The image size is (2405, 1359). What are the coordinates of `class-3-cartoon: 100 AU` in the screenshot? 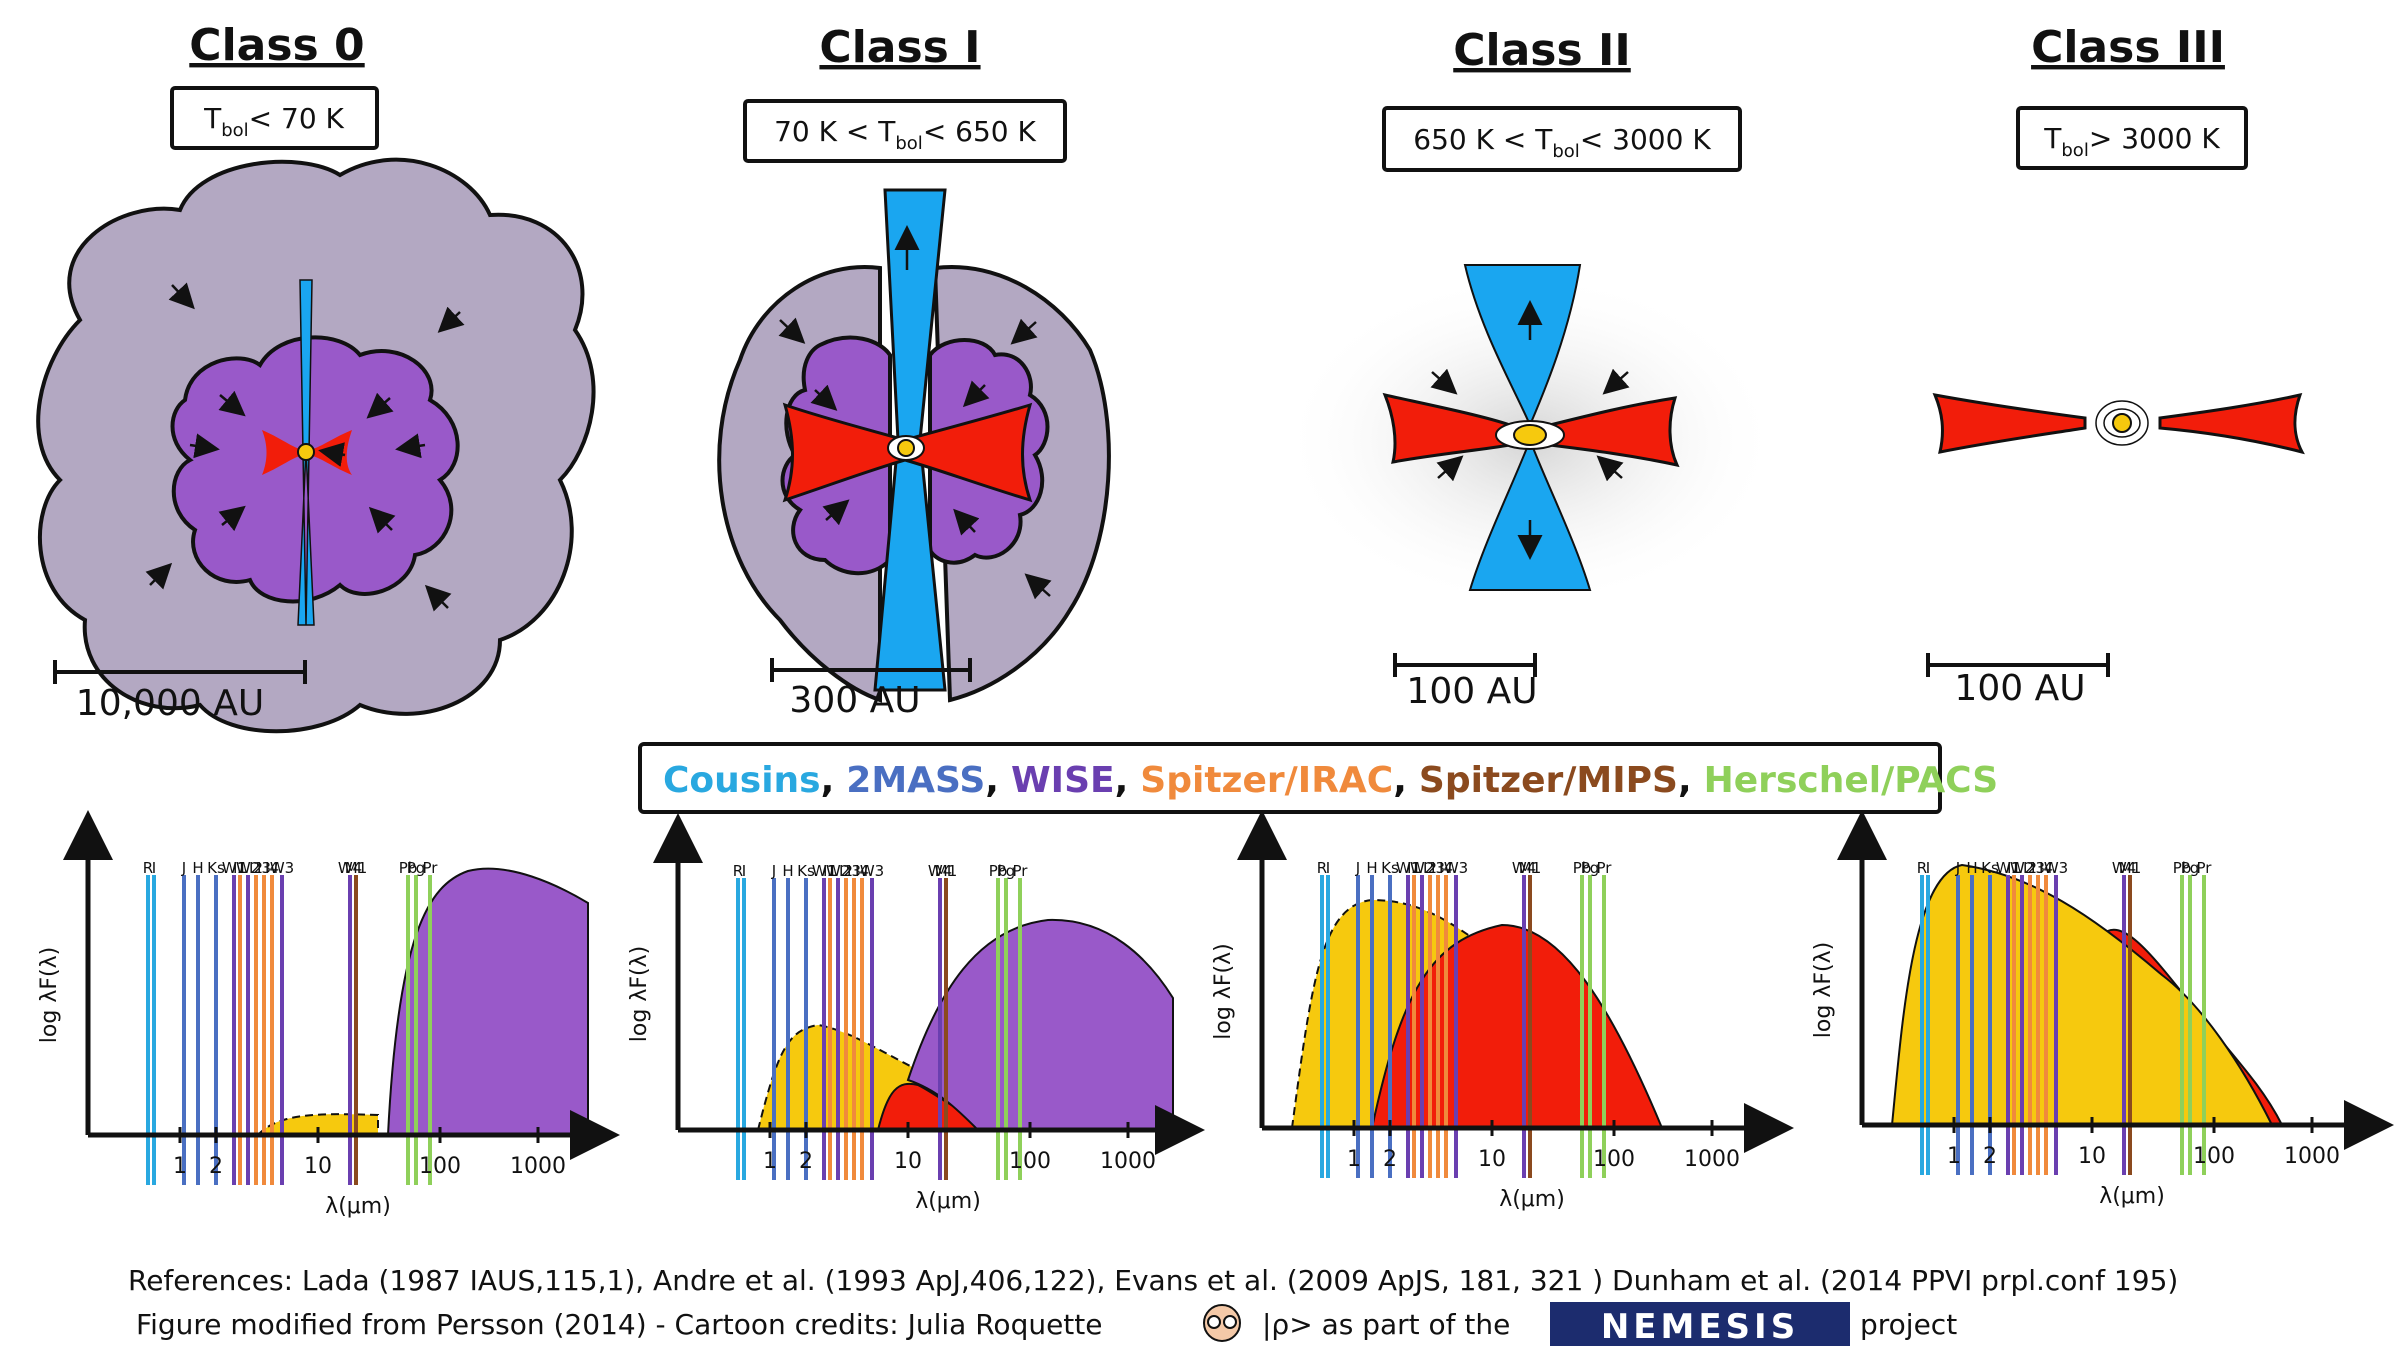 It's located at (2115, 550).